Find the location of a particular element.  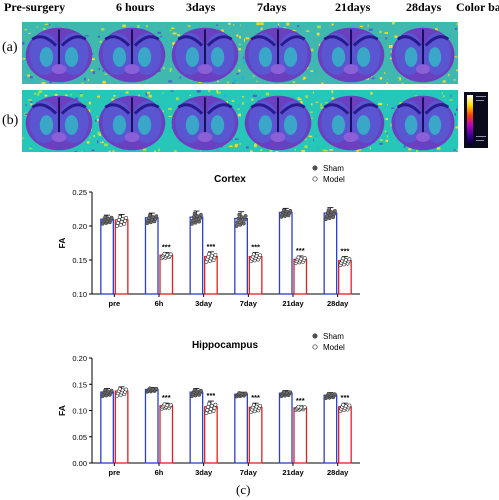

x-tick-label: 6h is located at coordinates (159, 303).